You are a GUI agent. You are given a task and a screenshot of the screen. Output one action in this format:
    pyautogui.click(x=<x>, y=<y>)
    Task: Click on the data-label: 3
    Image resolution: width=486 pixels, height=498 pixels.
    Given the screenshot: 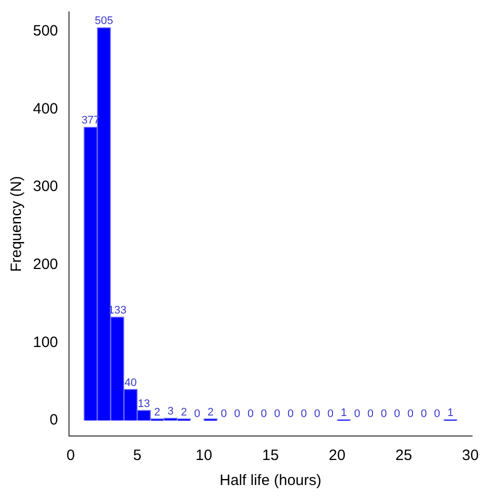 What is the action you would take?
    pyautogui.click(x=171, y=412)
    